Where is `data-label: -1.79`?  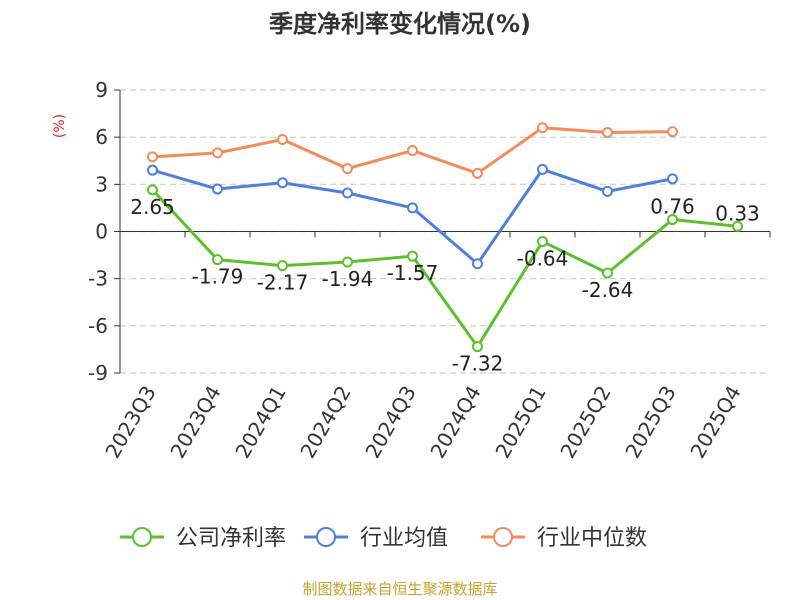
data-label: -1.79 is located at coordinates (218, 277).